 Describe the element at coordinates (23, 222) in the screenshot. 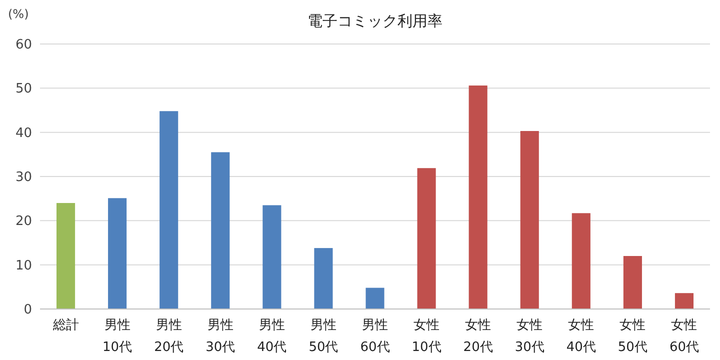

I see `y-tick-label: 20` at that location.